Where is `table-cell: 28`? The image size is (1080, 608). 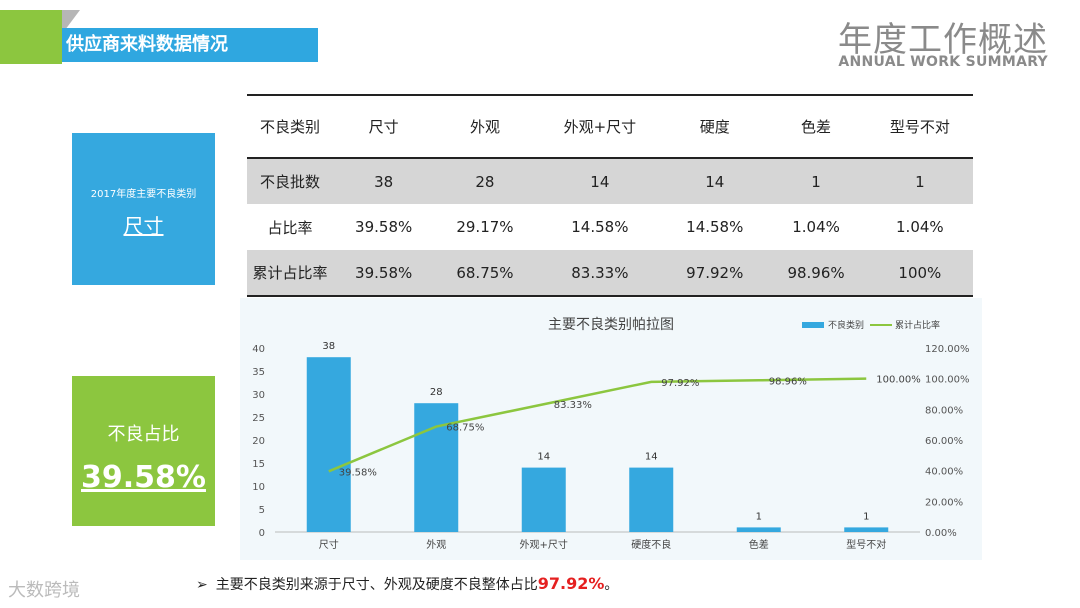
table-cell: 28 is located at coordinates (485, 181).